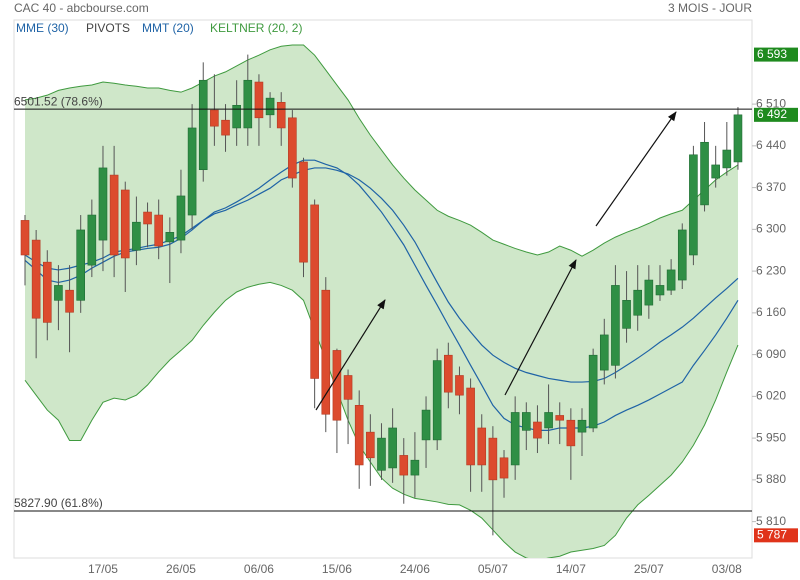  I want to click on y-tick-label: 6 370, so click(771, 187).